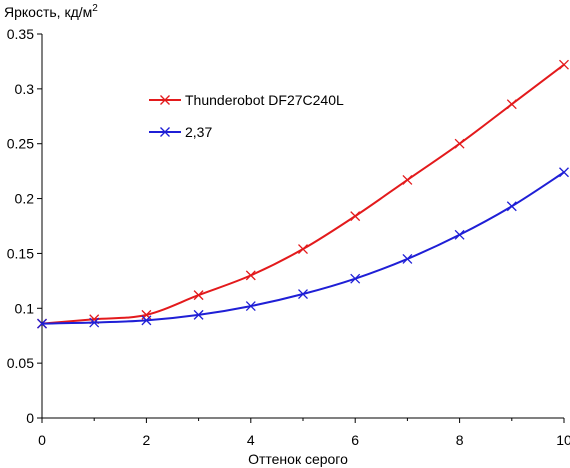 This screenshot has height=468, width=570. Describe the element at coordinates (180, 132) in the screenshot. I see `legend-item: 2,37` at that location.